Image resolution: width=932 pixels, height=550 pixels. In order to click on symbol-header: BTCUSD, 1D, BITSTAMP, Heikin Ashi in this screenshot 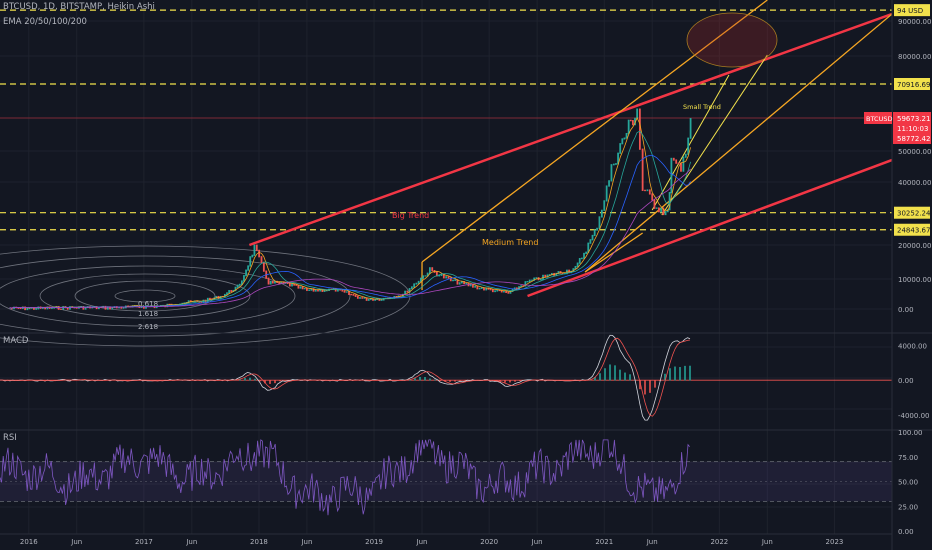, I will do `click(79, 7)`.